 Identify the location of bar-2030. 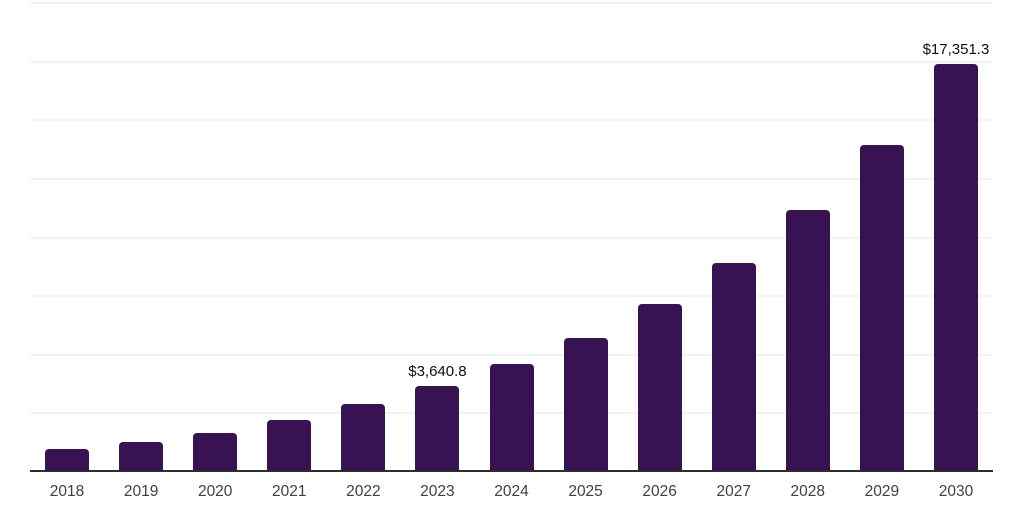
(955, 267).